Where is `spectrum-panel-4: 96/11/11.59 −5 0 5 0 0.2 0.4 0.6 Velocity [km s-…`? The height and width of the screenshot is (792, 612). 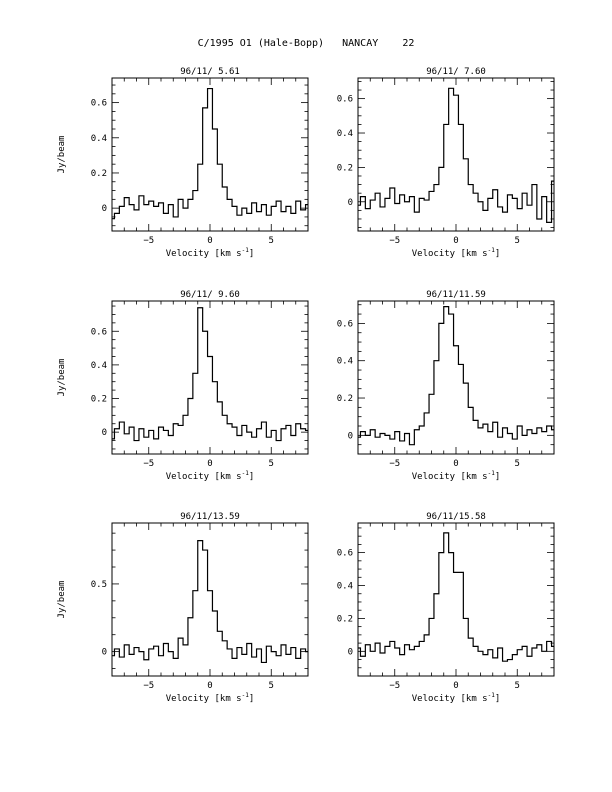
spectrum-panel-4: 96/11/11.59 −5 0 5 0 0.2 0.4 0.6 Velocity [km s-… is located at coordinates (446, 386).